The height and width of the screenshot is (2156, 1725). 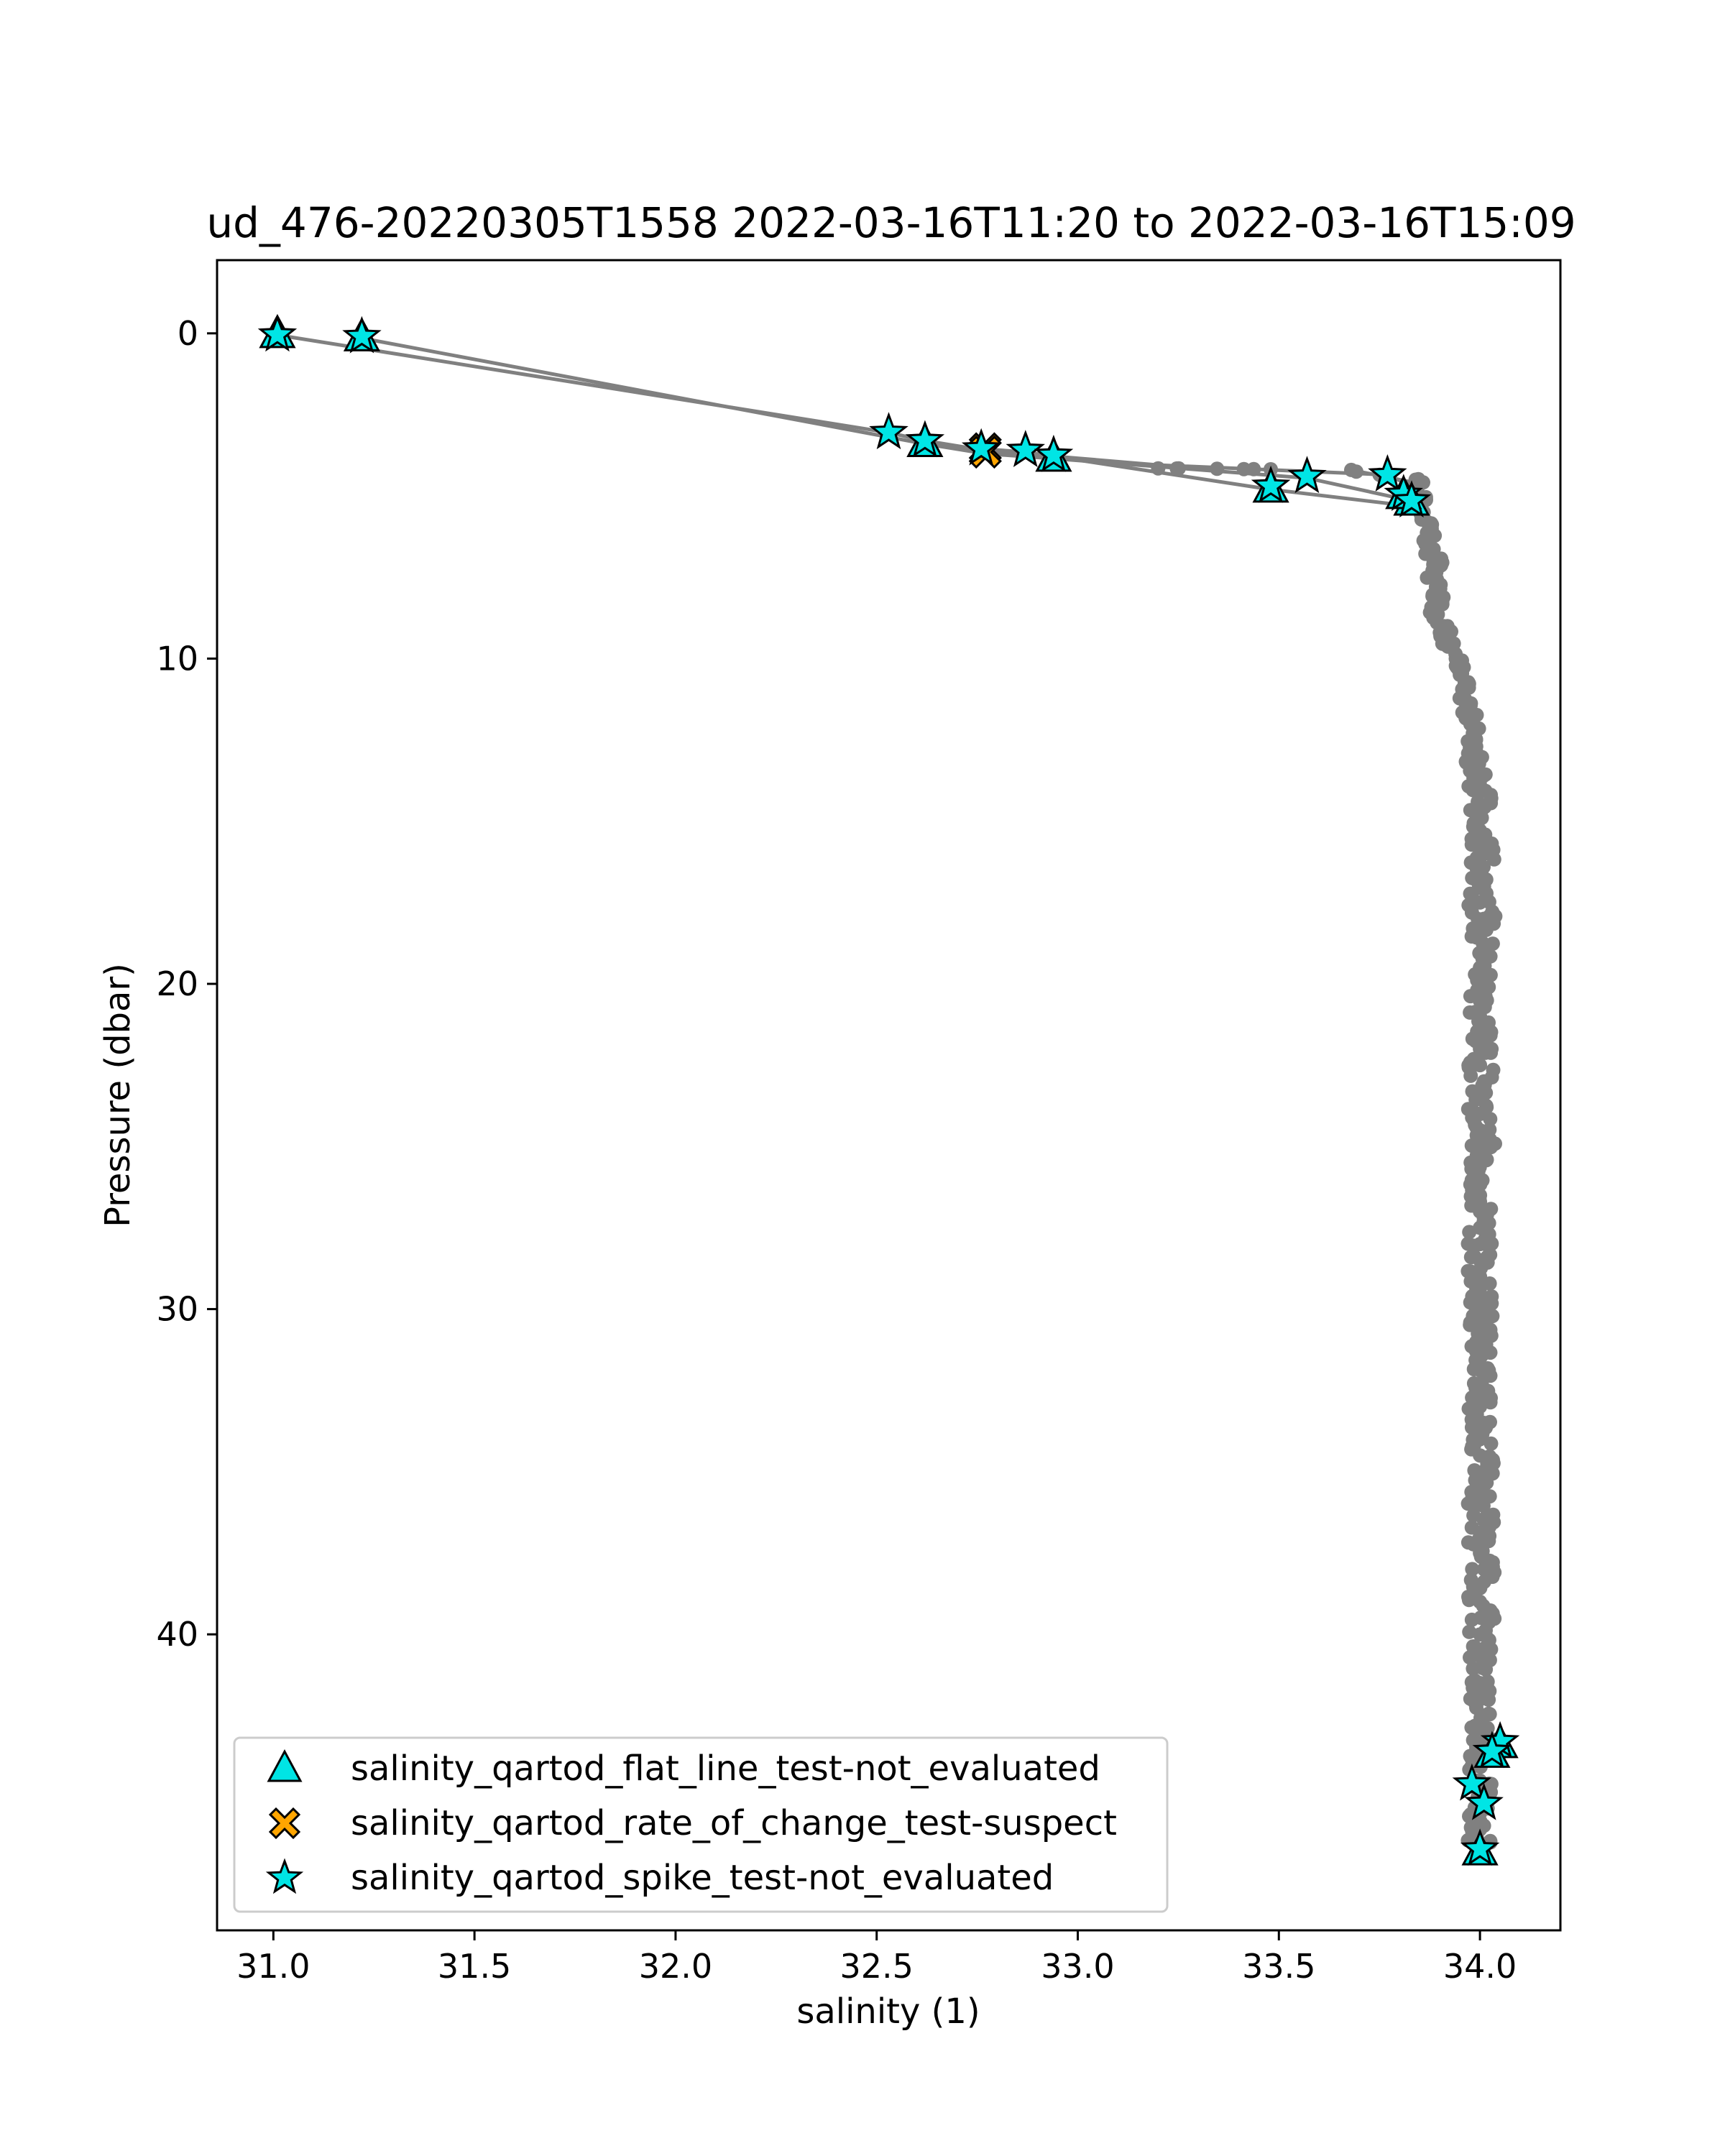 I want to click on legend-triangle-icon, so click(x=285, y=1765).